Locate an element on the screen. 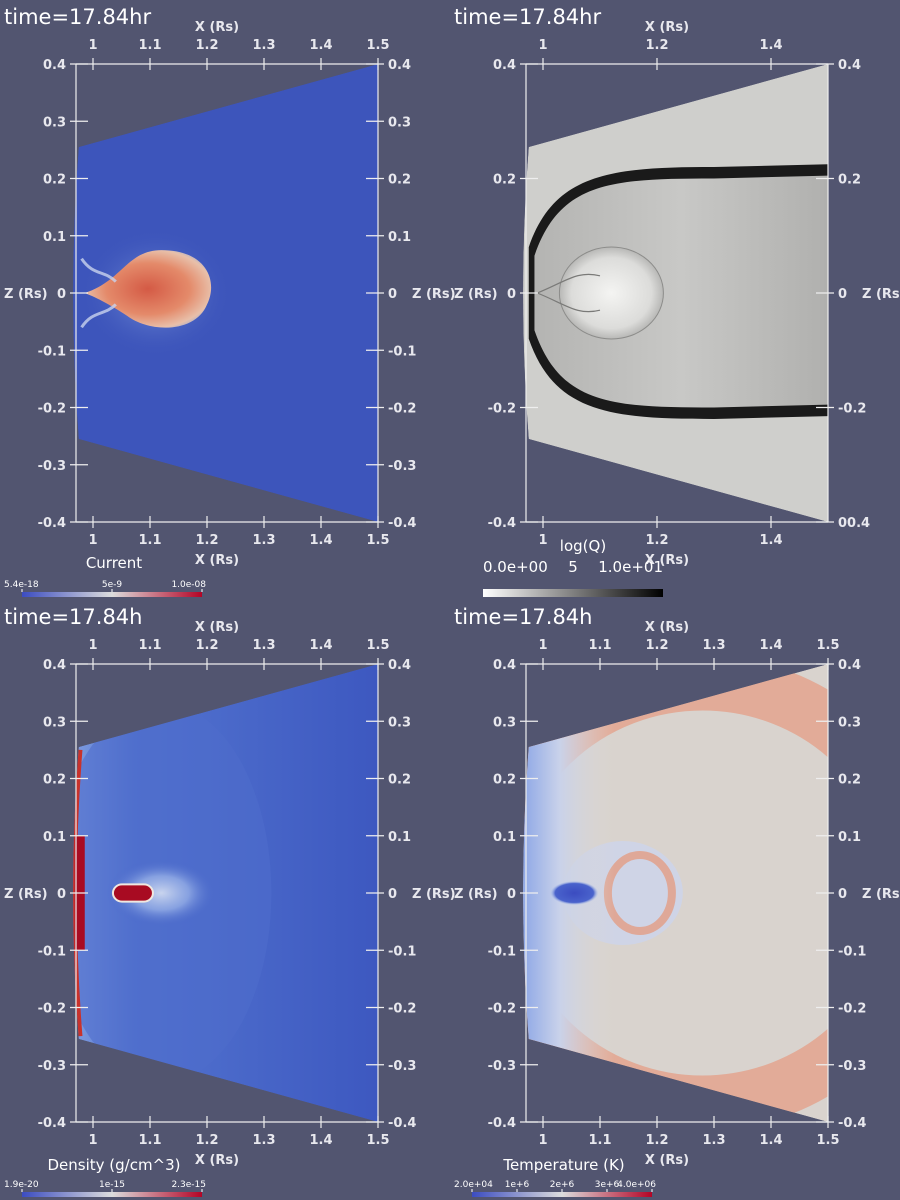  current-sheet-lower is located at coordinates (98, 316).